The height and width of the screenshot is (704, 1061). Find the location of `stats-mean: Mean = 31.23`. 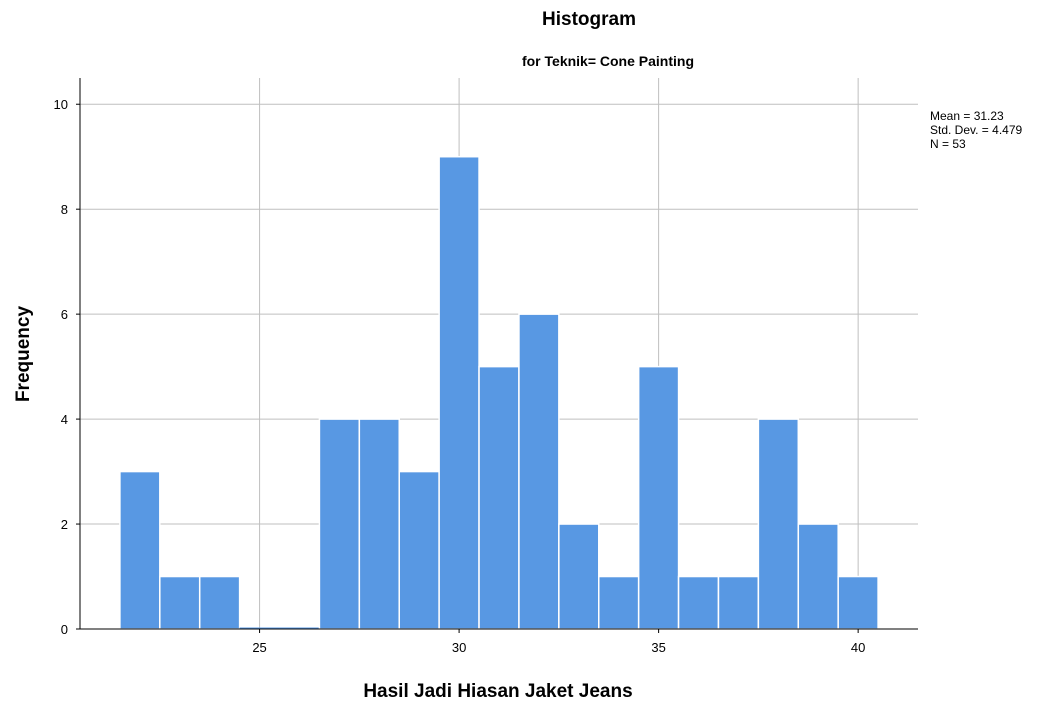

stats-mean: Mean = 31.23 is located at coordinates (967, 116).